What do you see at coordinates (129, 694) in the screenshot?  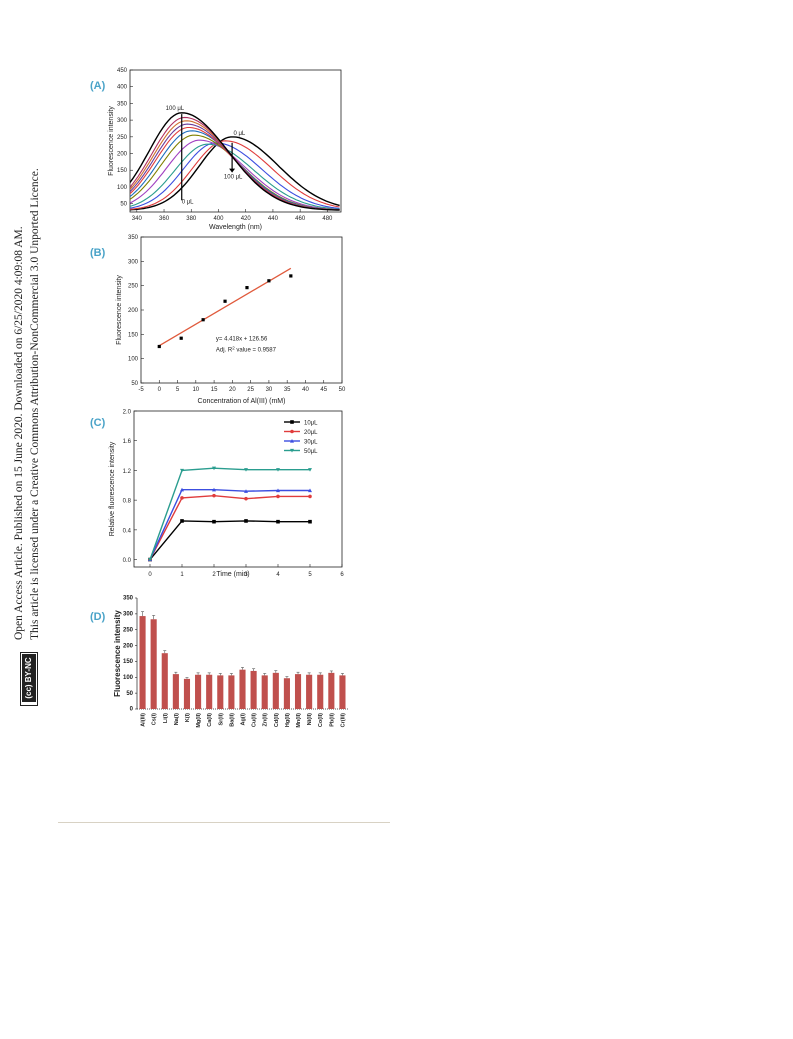 I see `panel-d-ytick-label: 50` at bounding box center [129, 694].